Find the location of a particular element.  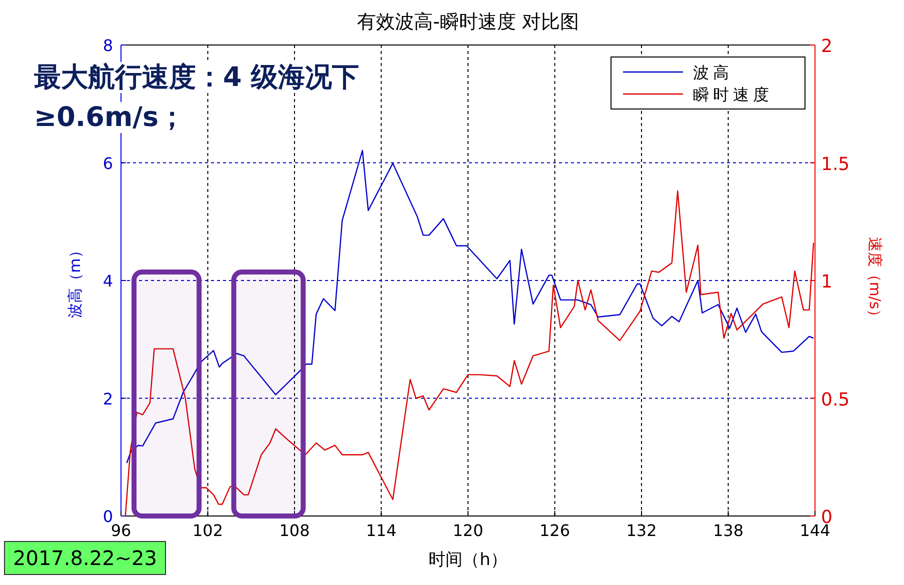

y-tick-label: 2 is located at coordinates (107, 398).